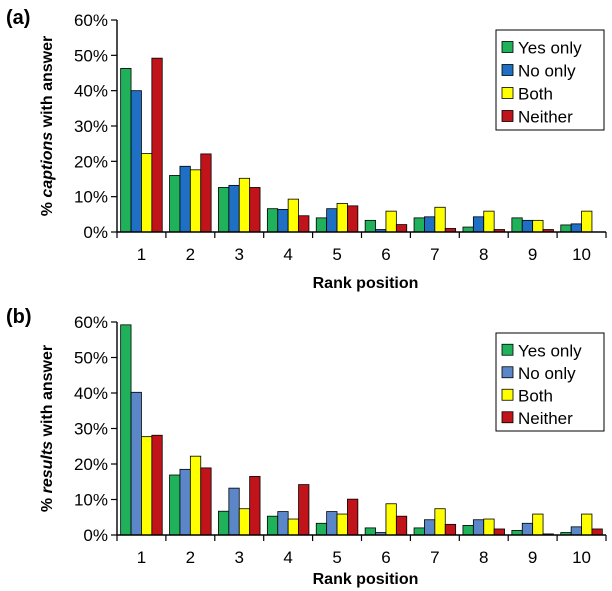 This screenshot has height=591, width=612. Describe the element at coordinates (190, 254) in the screenshot. I see `x-tick-label: 2` at that location.